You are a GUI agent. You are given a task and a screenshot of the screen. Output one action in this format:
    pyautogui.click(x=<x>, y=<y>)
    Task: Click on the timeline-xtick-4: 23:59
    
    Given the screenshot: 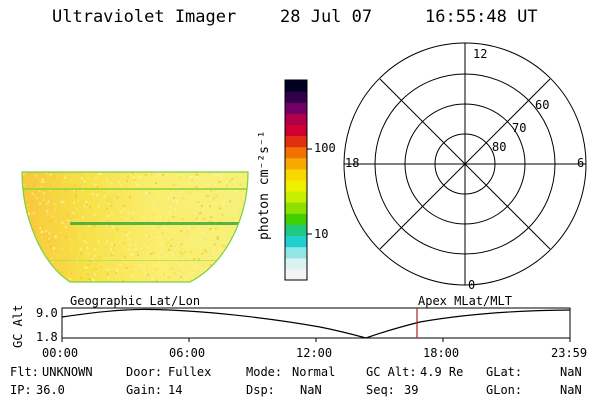 What is the action you would take?
    pyautogui.click(x=569, y=353)
    